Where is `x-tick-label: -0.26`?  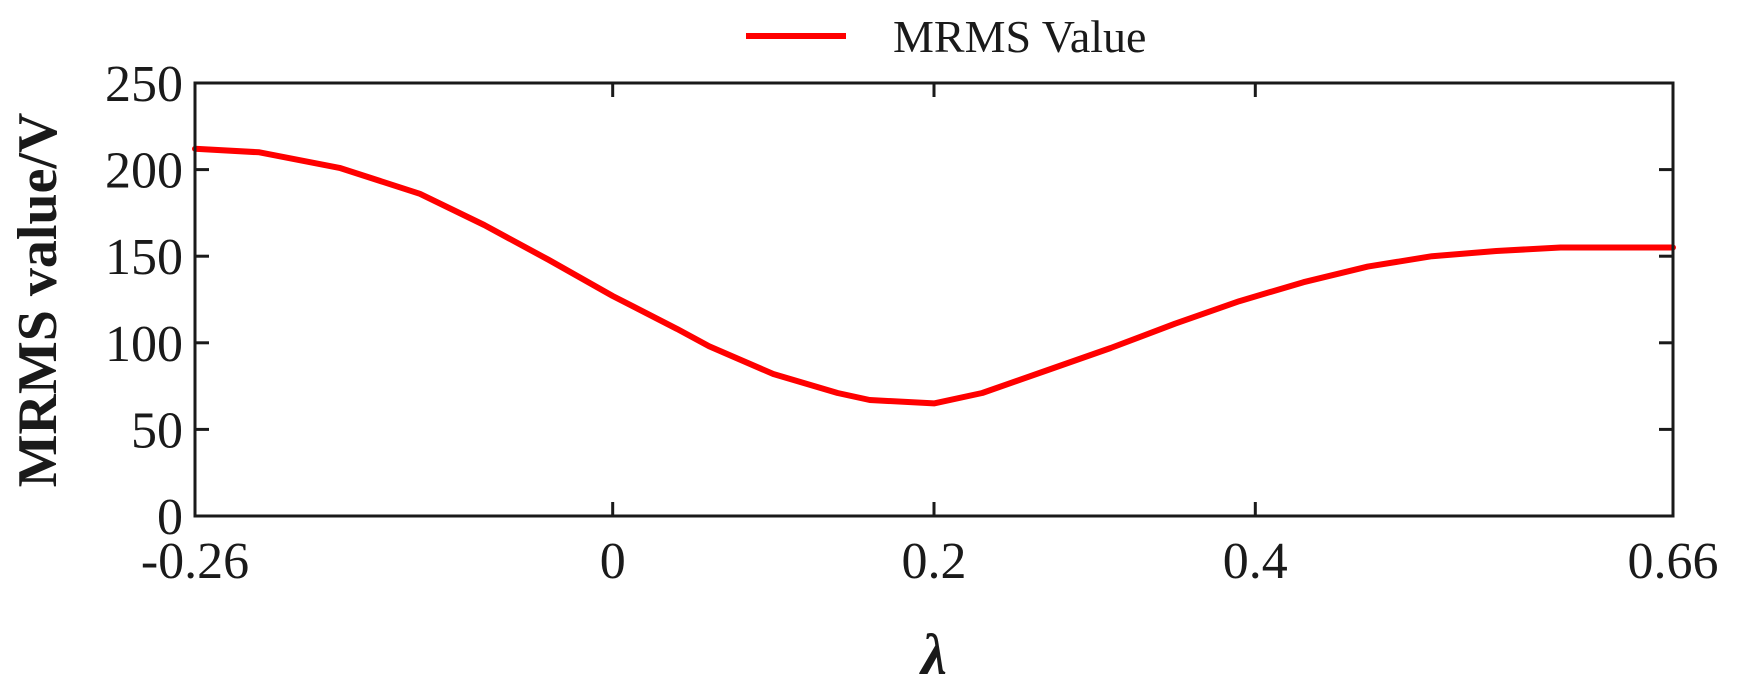 x-tick-label: -0.26 is located at coordinates (195, 561).